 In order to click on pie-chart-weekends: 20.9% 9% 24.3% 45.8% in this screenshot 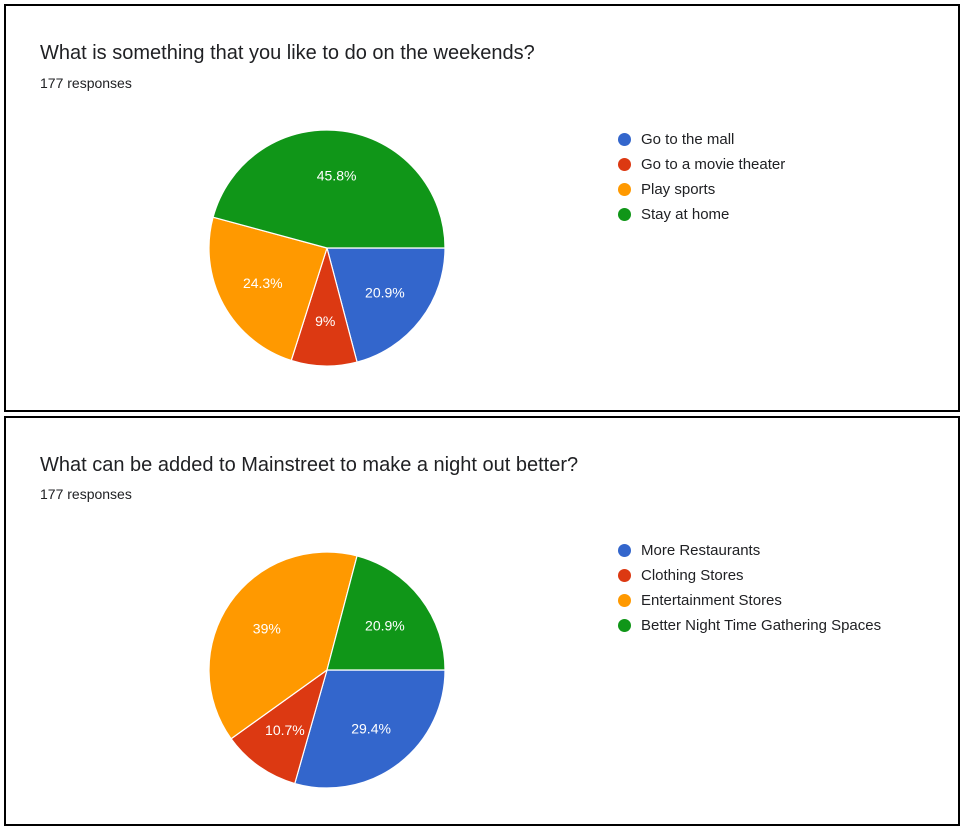, I will do `click(327, 248)`.